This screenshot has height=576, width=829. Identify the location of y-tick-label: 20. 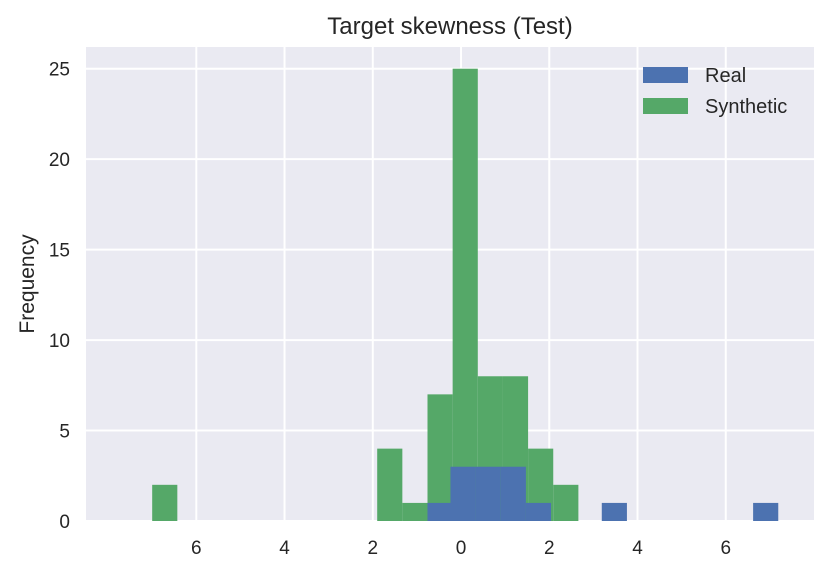
(59, 160).